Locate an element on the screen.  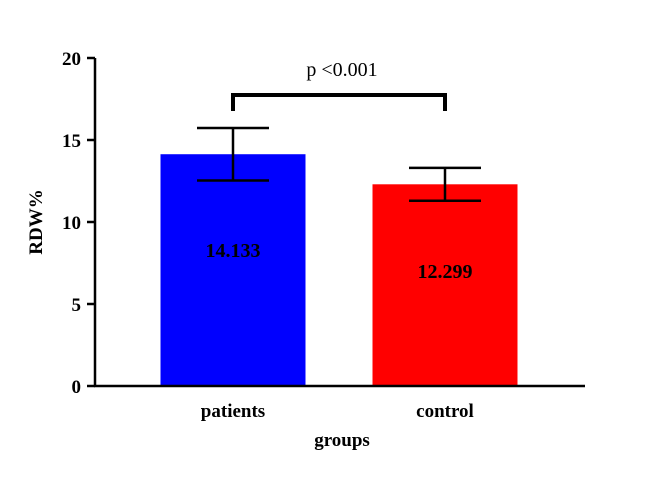
bar-control is located at coordinates (445, 285).